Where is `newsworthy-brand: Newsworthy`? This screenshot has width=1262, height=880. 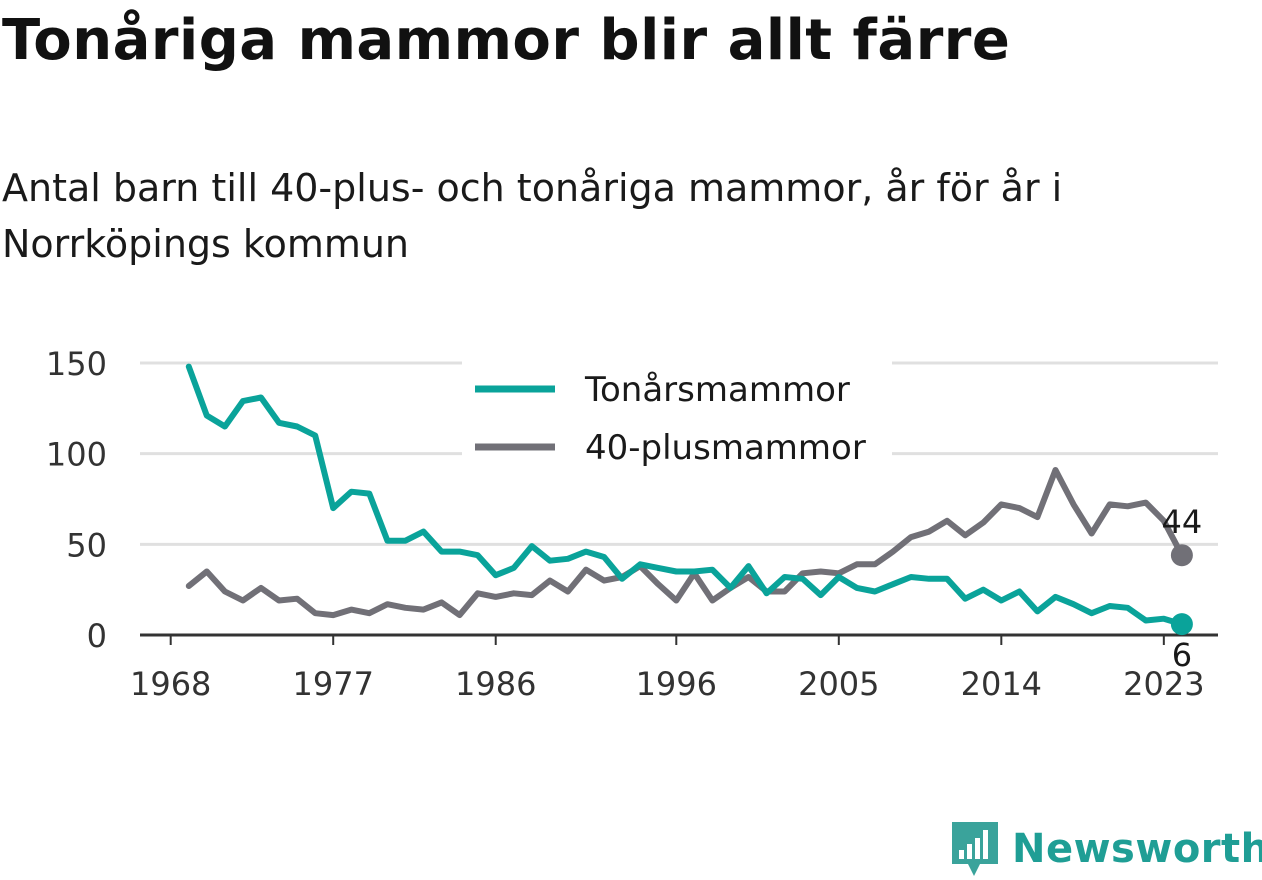
newsworthy-brand: Newsworthy is located at coordinates (1106, 849).